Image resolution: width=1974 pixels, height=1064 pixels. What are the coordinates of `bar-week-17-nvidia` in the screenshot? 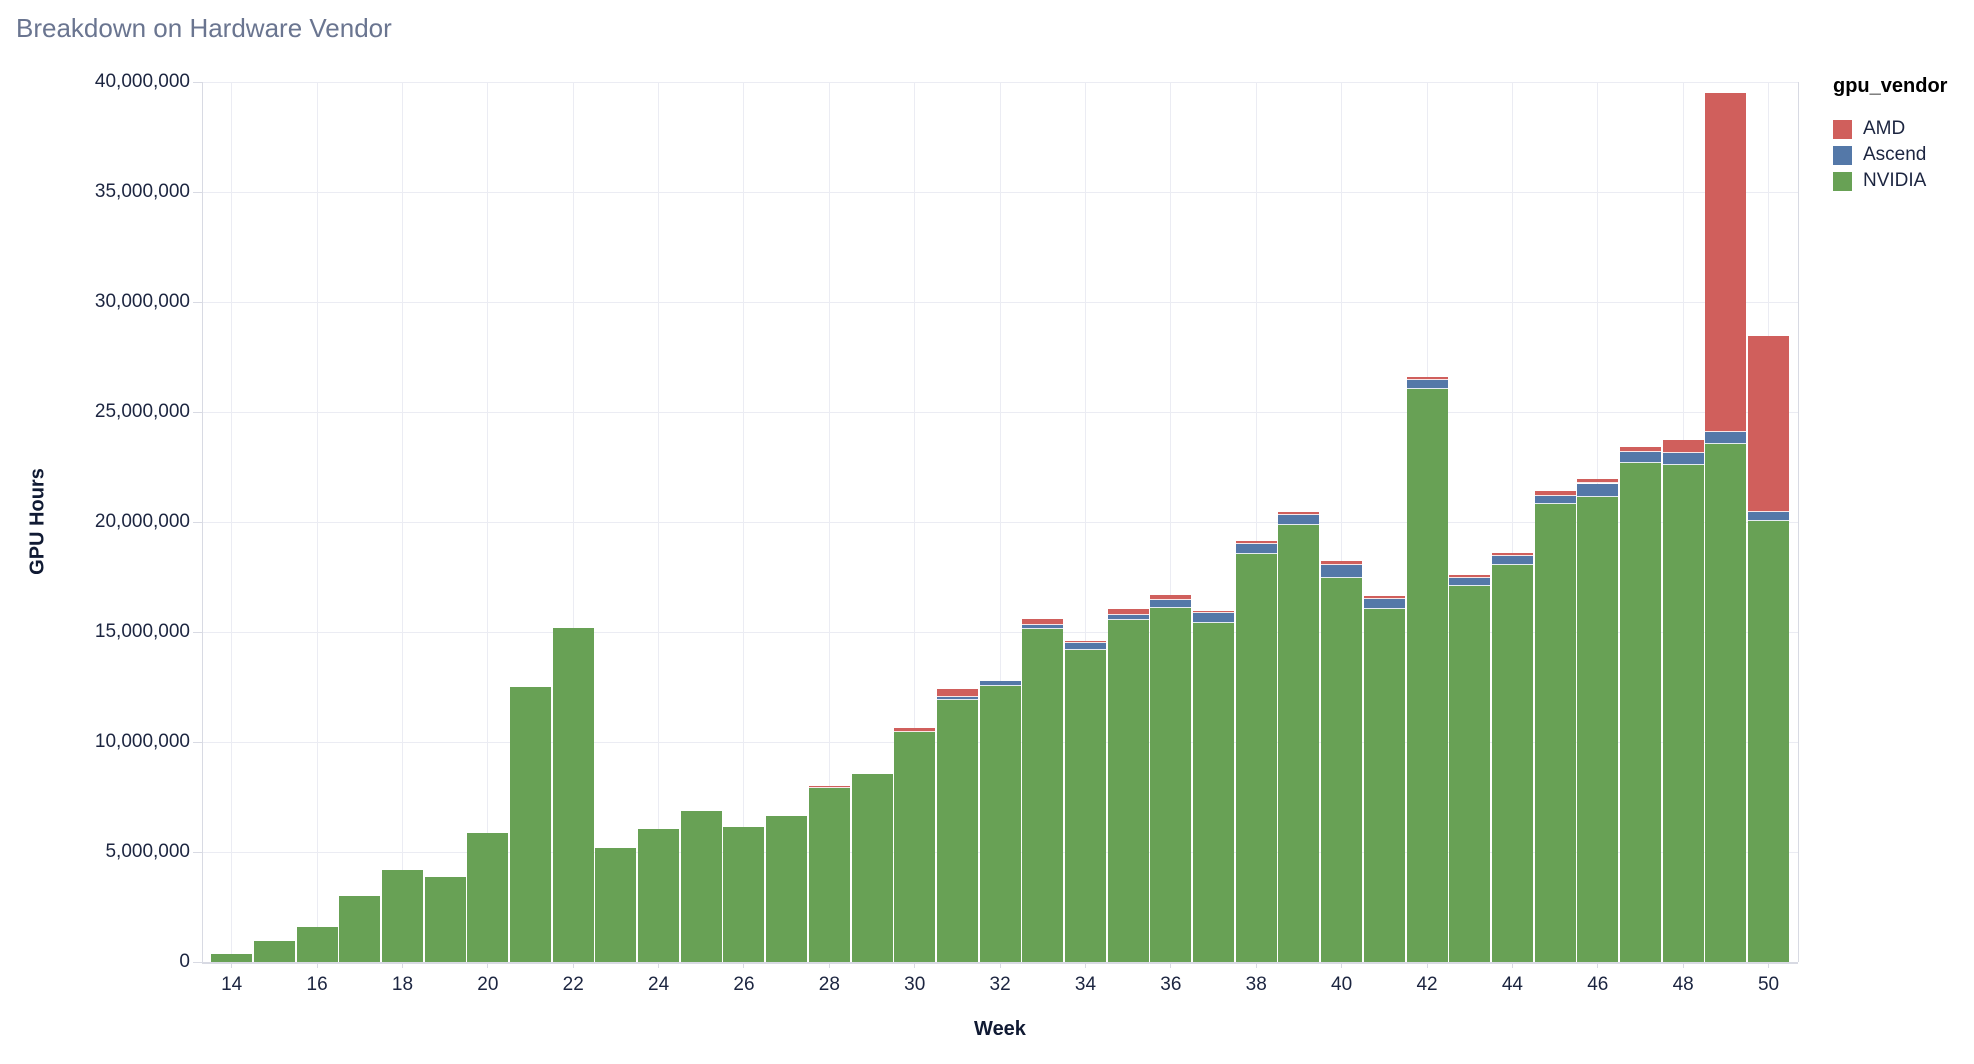 It's located at (360, 929).